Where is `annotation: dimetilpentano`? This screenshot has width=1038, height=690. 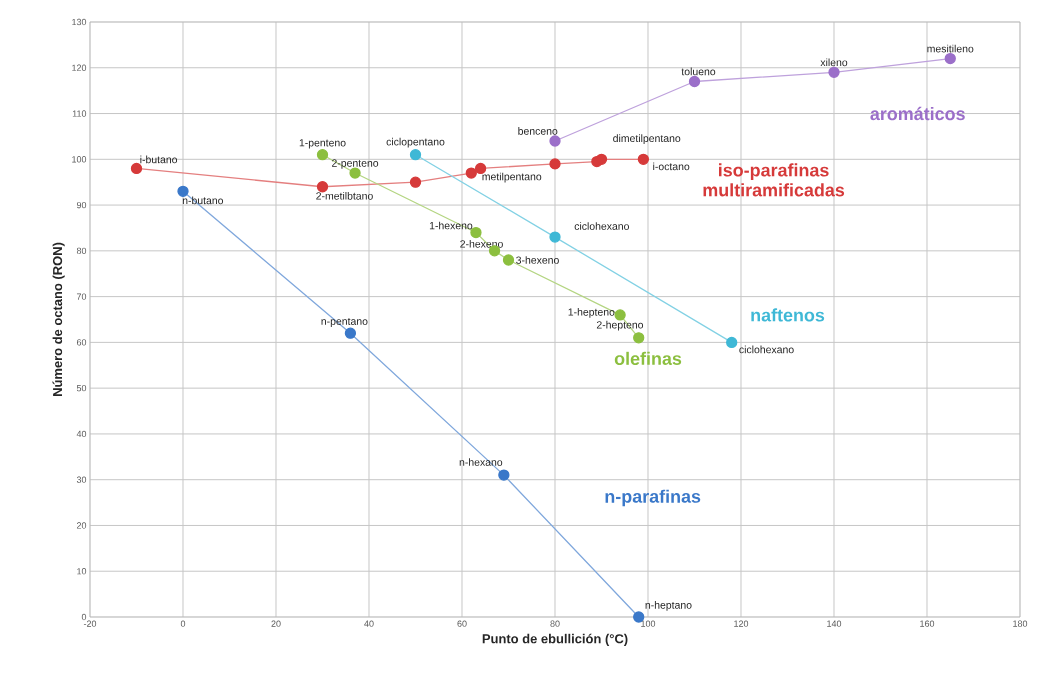
annotation: dimetilpentano is located at coordinates (647, 139).